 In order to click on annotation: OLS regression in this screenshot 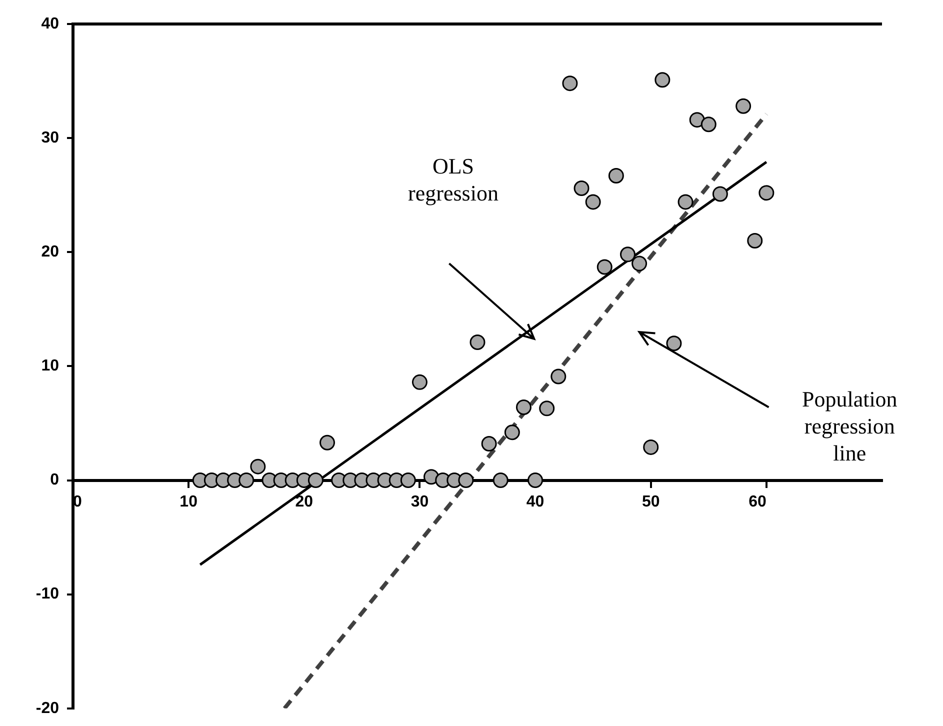, I will do `click(453, 180)`.